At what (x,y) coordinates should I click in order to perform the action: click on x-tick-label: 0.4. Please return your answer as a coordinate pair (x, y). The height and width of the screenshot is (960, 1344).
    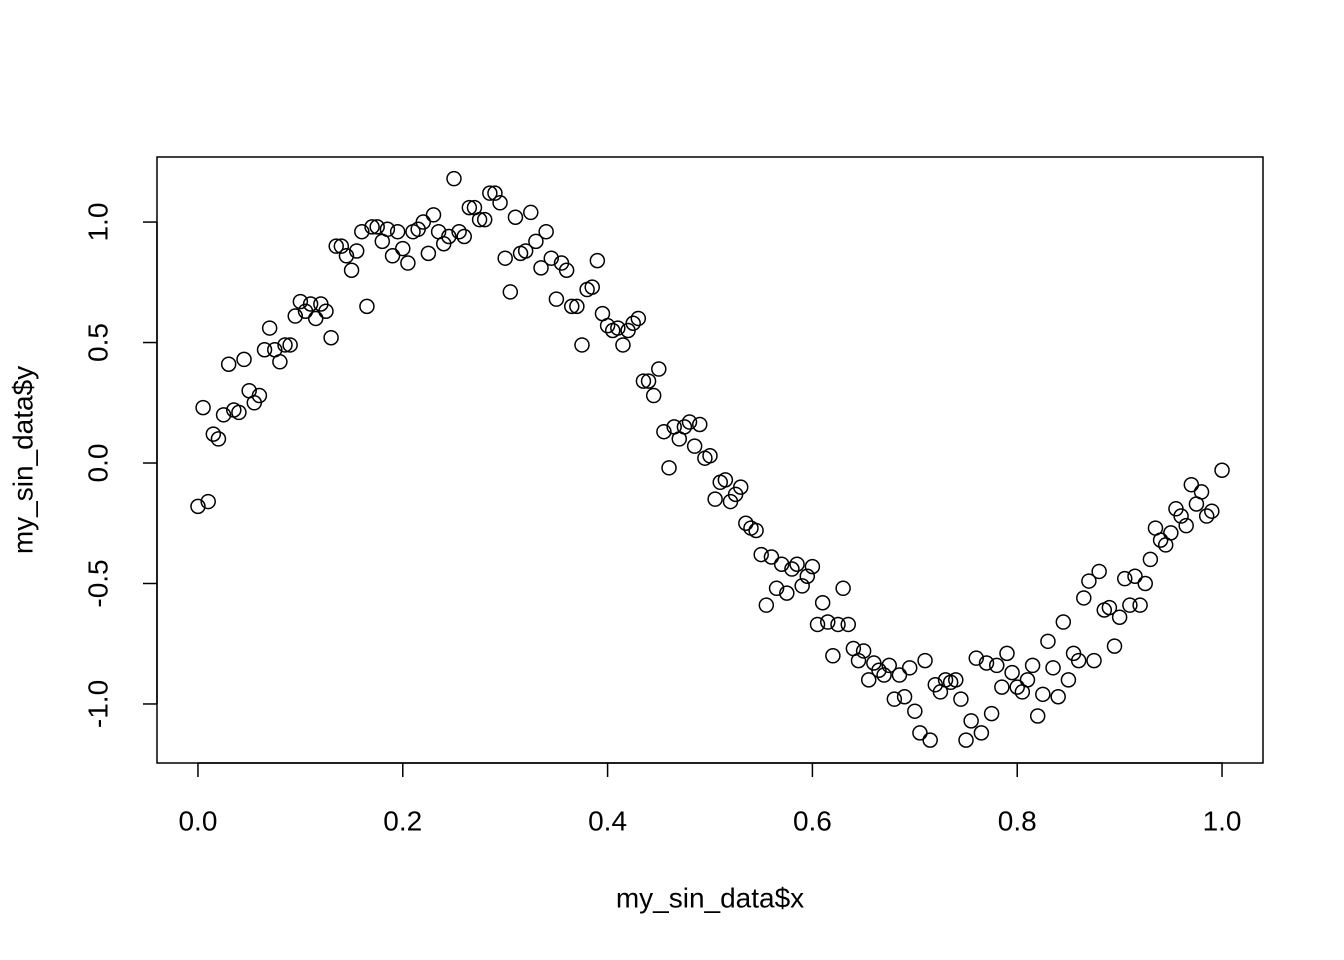
    Looking at the image, I should click on (607, 820).